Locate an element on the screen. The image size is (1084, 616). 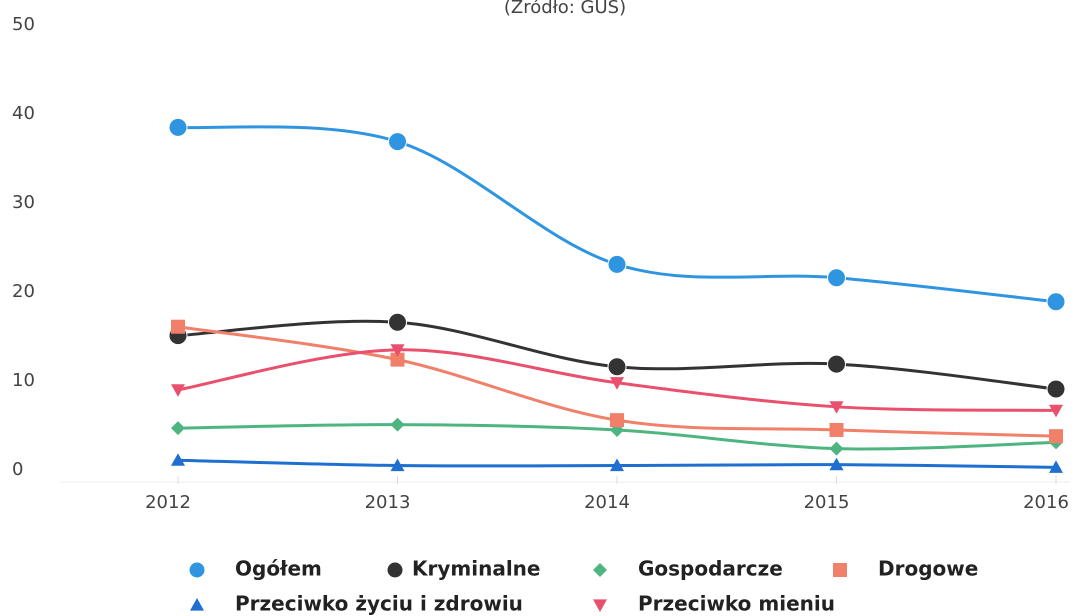
y-tick-label: 20 is located at coordinates (23, 291).